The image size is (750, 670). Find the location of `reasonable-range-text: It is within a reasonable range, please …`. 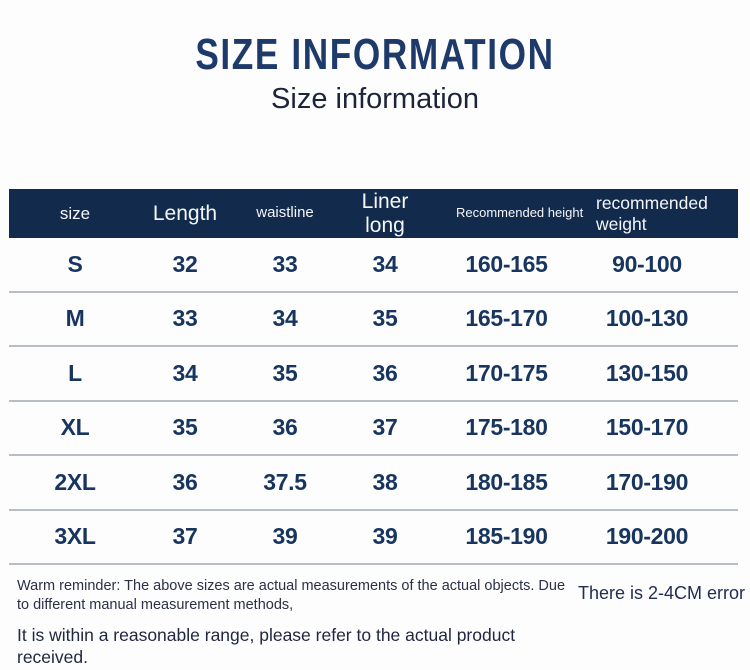

reasonable-range-text: It is within a reasonable range, please … is located at coordinates (266, 645).